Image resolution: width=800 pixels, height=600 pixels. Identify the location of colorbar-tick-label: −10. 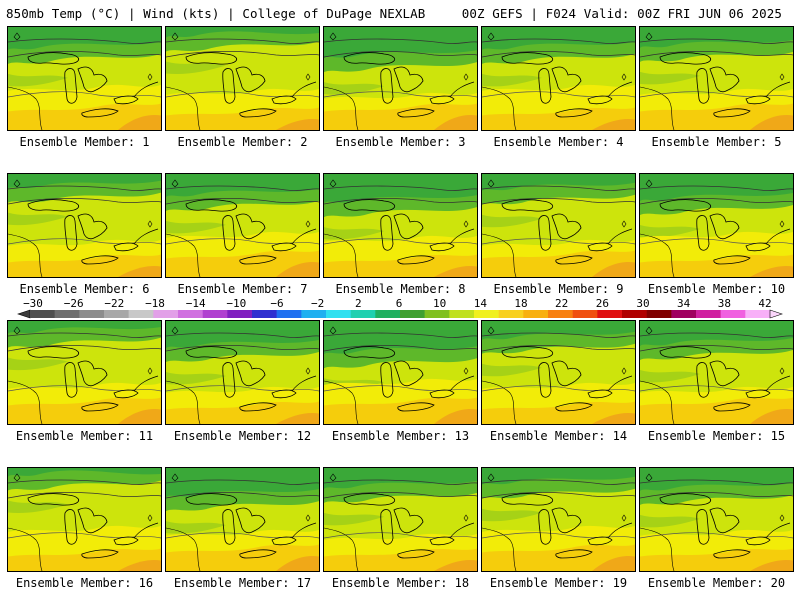
(236, 303).